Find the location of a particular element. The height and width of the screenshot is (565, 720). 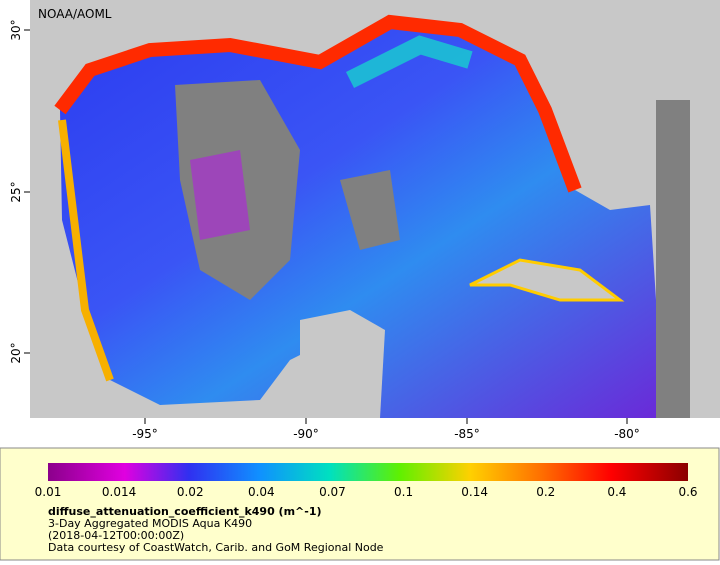

colorbar-label: 0.6 is located at coordinates (687, 492).